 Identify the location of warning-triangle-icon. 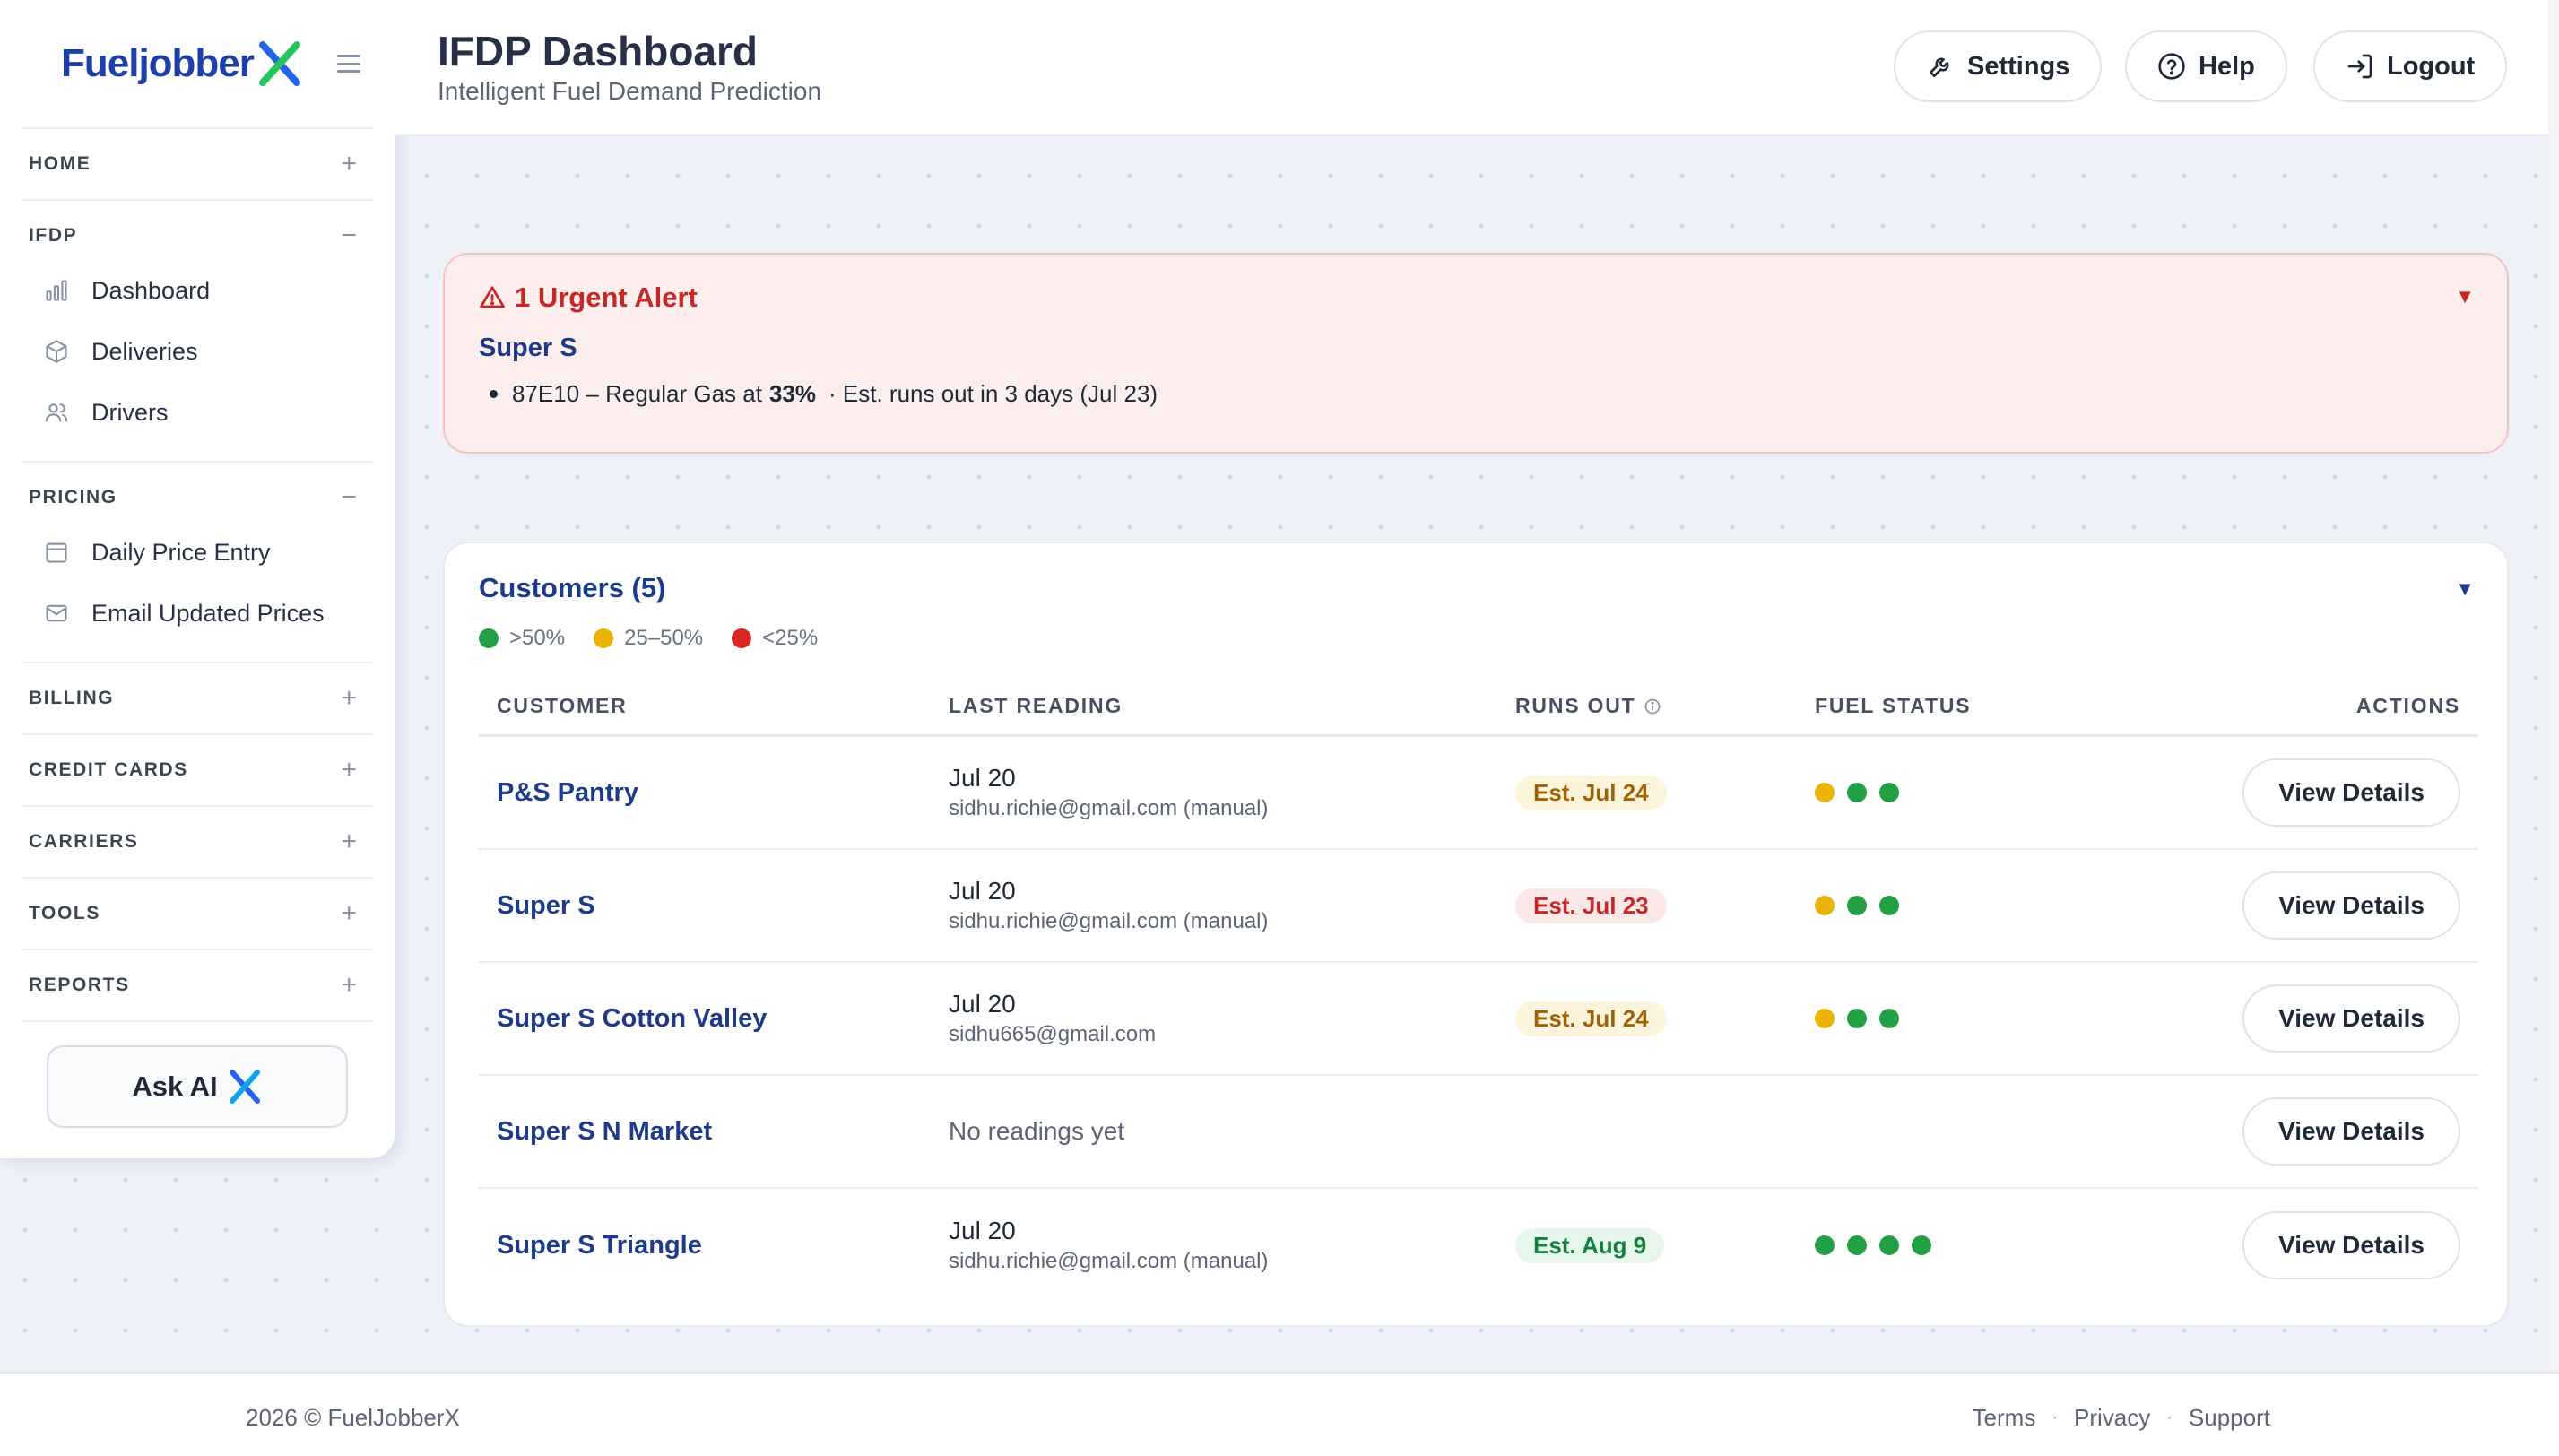
(493, 297).